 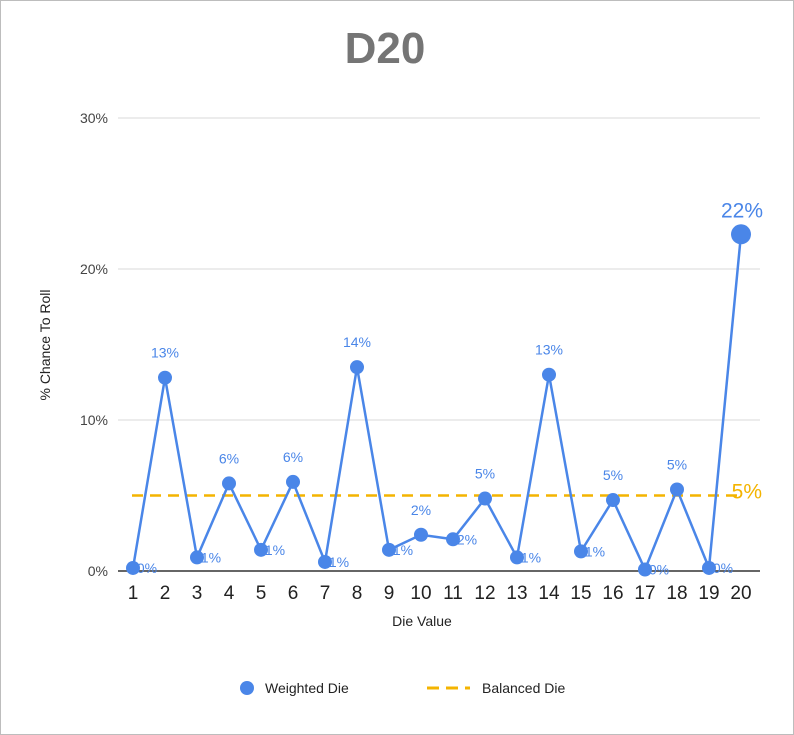 What do you see at coordinates (293, 593) in the screenshot?
I see `x-tick-label: 6` at bounding box center [293, 593].